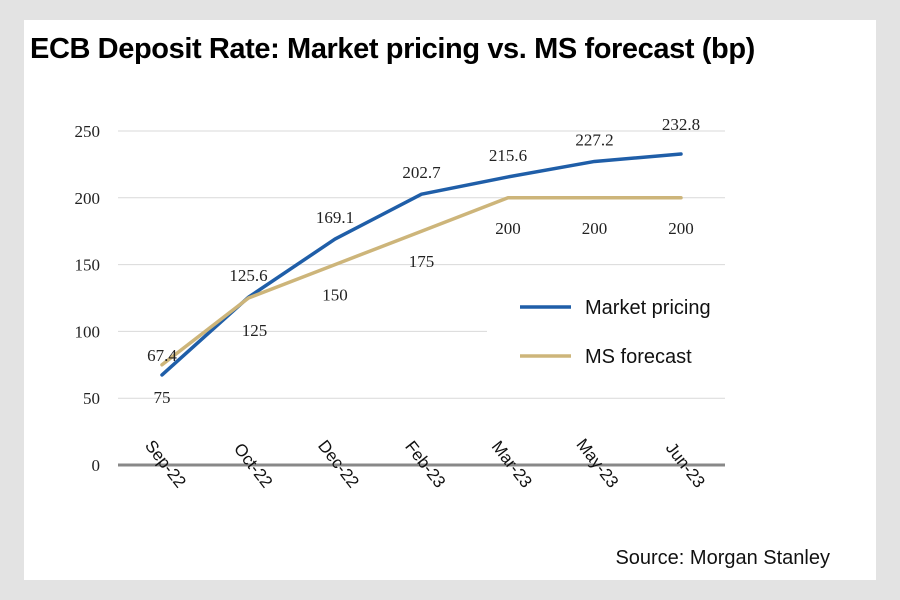 Image resolution: width=900 pixels, height=600 pixels. Describe the element at coordinates (255, 330) in the screenshot. I see `data-label-ms-forecast: 125` at that location.